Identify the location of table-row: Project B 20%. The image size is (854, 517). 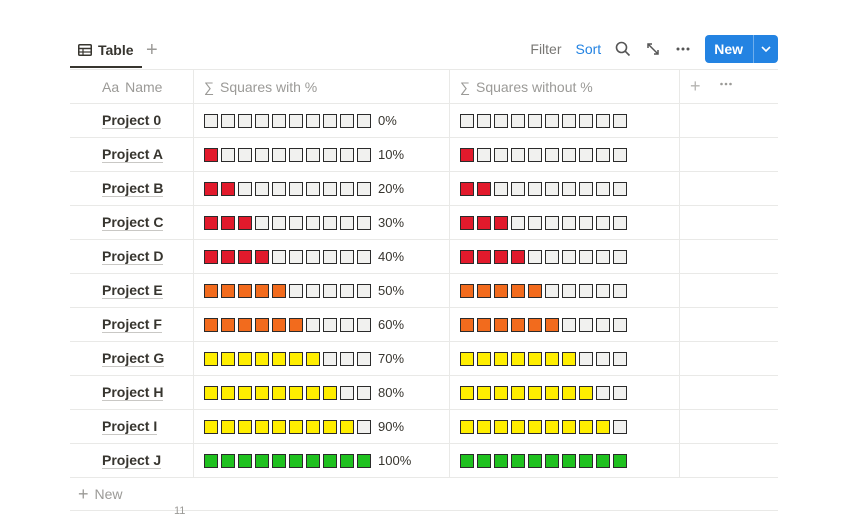
(424, 189).